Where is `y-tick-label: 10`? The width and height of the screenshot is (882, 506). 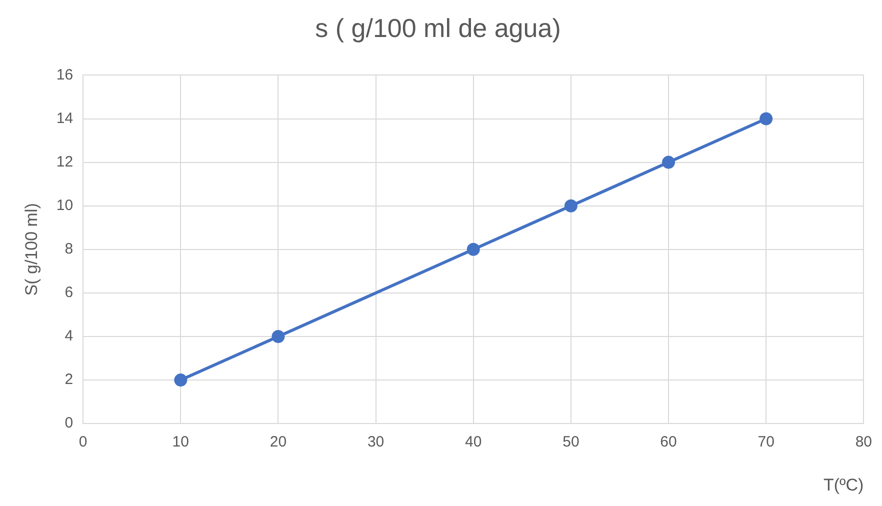
y-tick-label: 10 is located at coordinates (65, 205).